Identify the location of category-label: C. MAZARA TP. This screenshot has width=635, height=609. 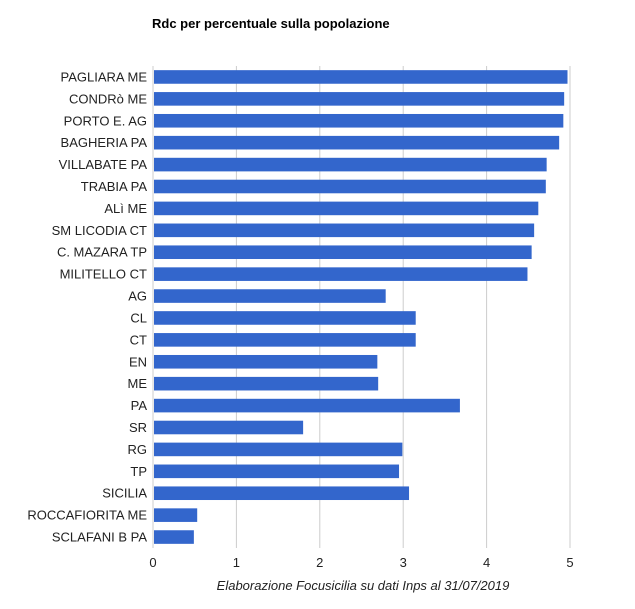
(102, 252).